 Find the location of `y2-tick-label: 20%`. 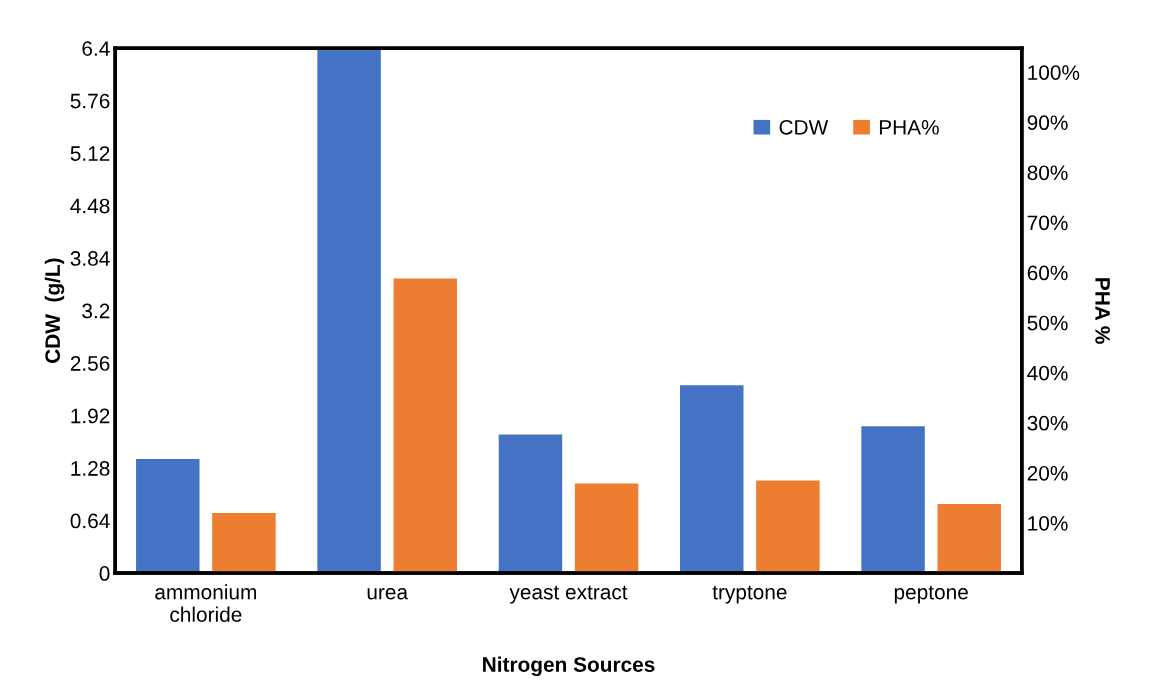

y2-tick-label: 20% is located at coordinates (1047, 473).